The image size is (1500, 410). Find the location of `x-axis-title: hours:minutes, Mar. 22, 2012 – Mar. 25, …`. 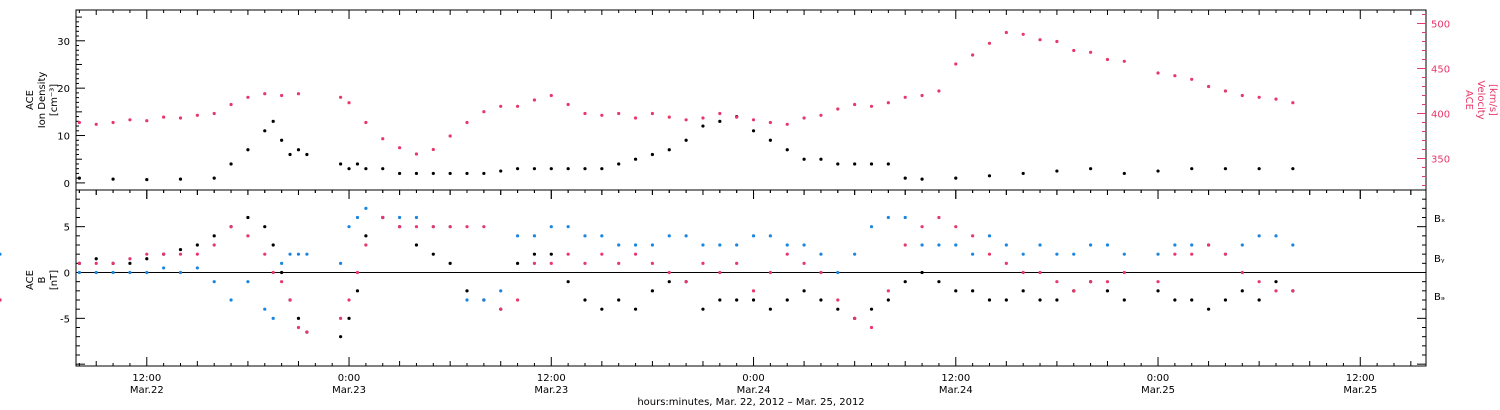

x-axis-title: hours:minutes, Mar. 22, 2012 – Mar. 25, … is located at coordinates (750, 402).